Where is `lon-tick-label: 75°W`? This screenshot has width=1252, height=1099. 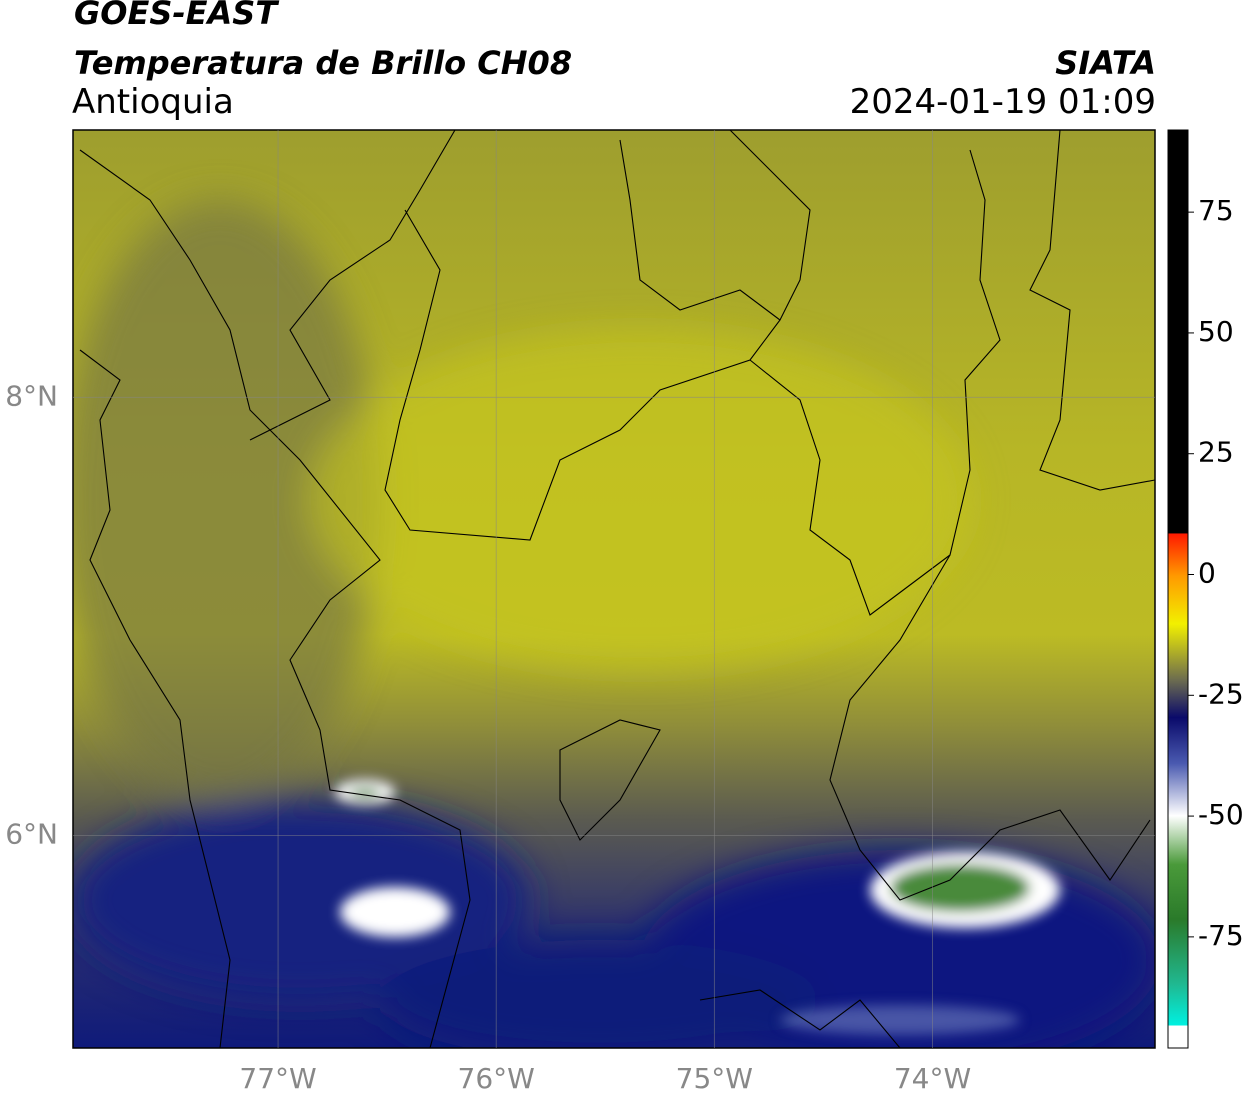
lon-tick-label: 75°W is located at coordinates (714, 1078).